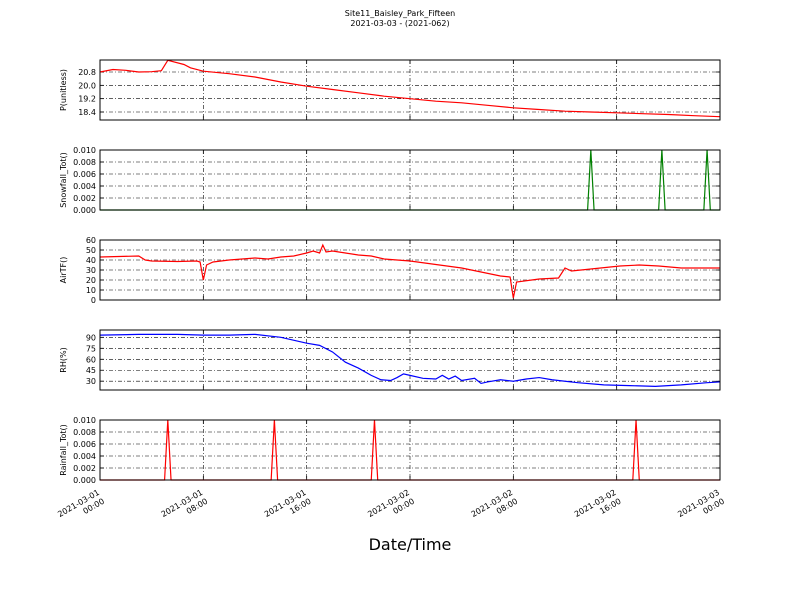  What do you see at coordinates (91, 260) in the screenshot?
I see `y-tick-label: 40` at bounding box center [91, 260].